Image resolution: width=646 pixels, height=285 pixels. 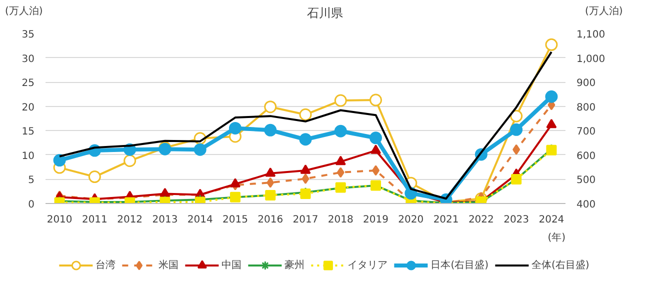 I want to click on x-tick-label: 2023, so click(x=517, y=220).